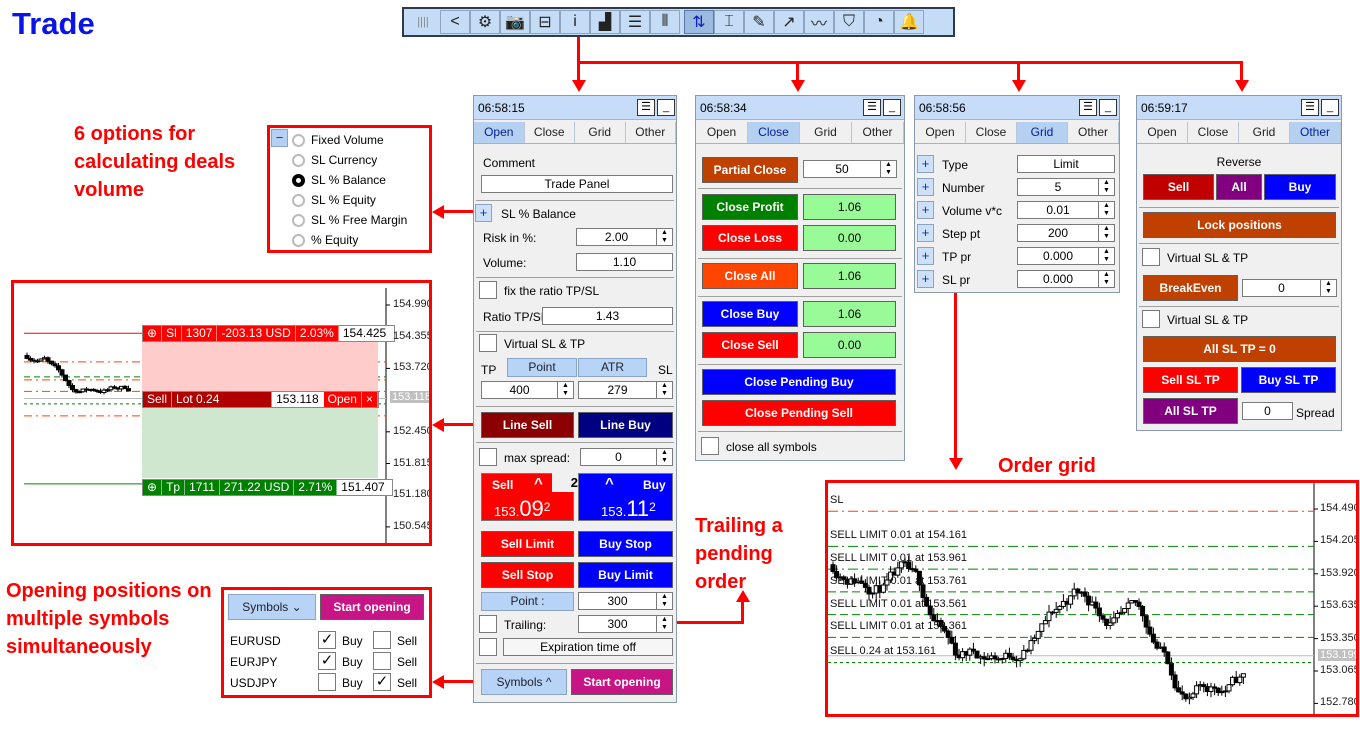  What do you see at coordinates (488, 457) in the screenshot?
I see `max-spread-checkbox` at bounding box center [488, 457].